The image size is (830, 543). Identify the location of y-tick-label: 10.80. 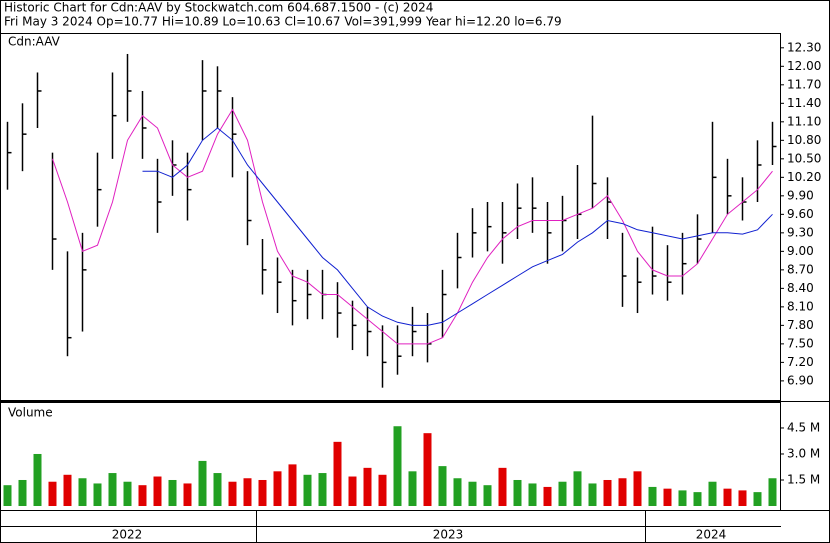
(804, 140).